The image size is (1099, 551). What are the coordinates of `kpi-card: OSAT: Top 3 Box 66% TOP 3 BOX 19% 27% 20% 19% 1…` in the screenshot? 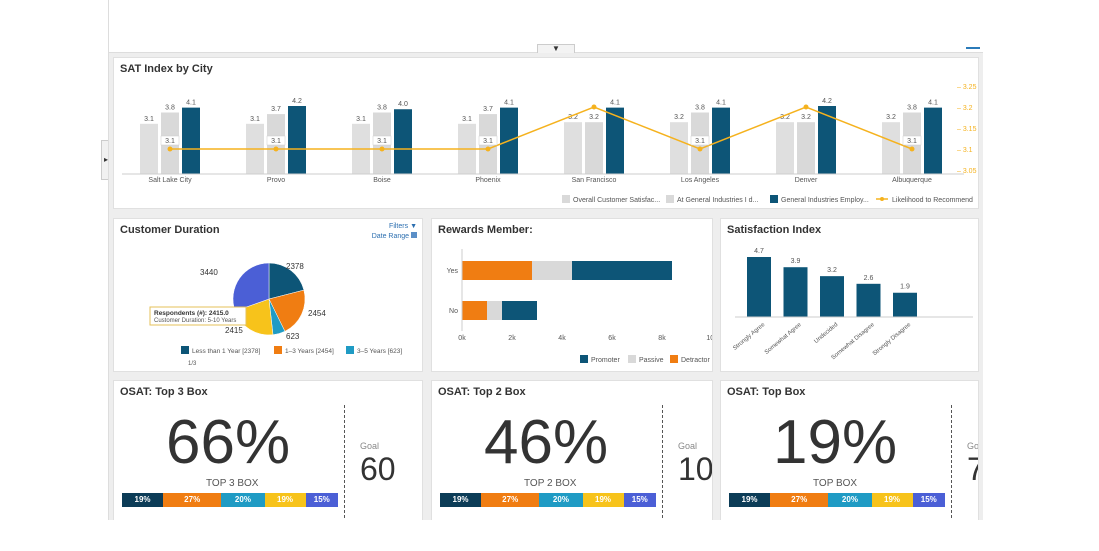 It's located at (268, 450).